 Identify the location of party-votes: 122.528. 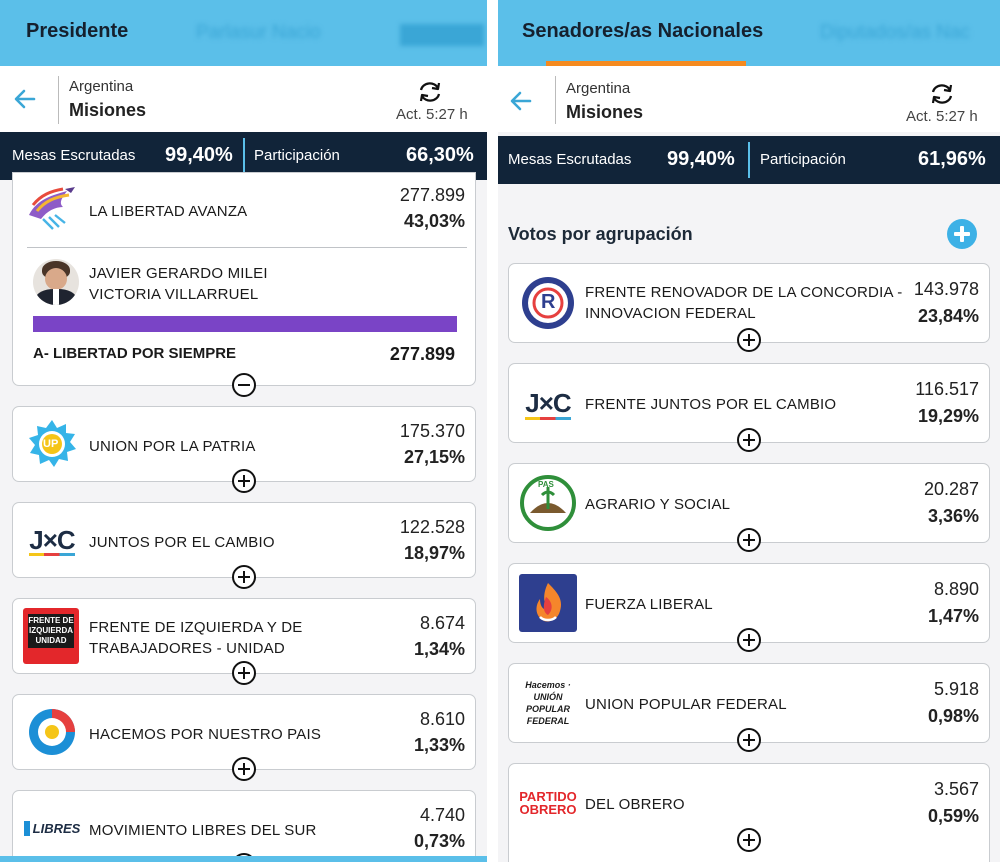
(432, 527).